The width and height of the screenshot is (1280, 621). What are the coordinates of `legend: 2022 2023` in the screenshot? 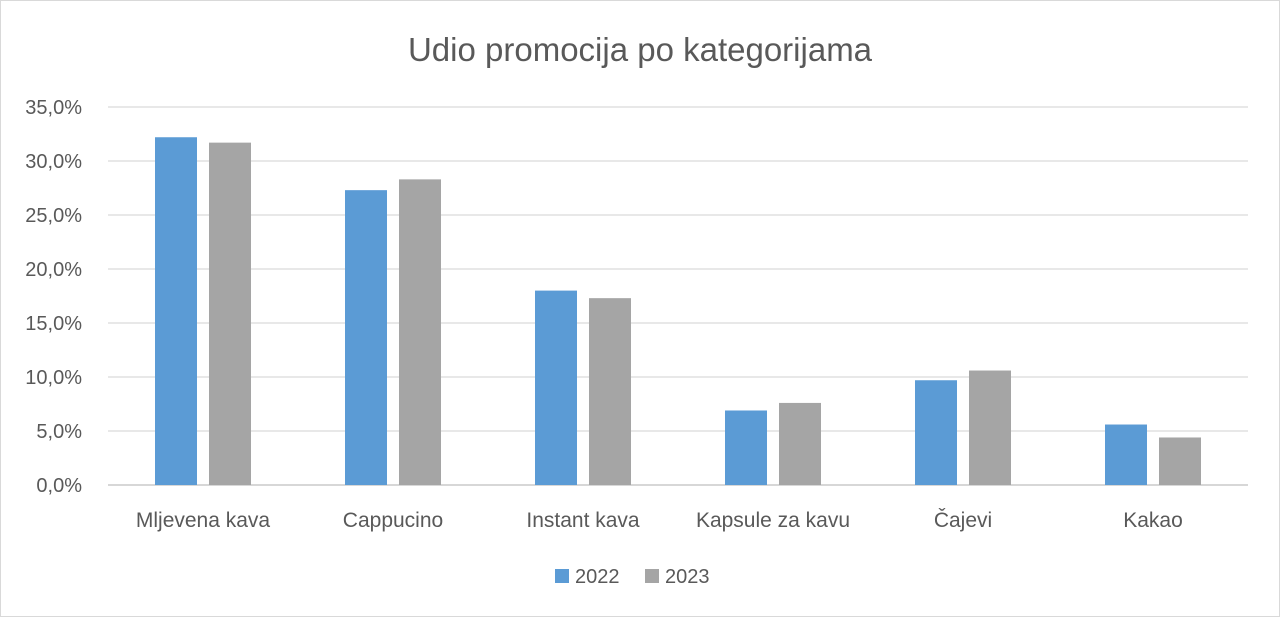 It's located at (632, 577).